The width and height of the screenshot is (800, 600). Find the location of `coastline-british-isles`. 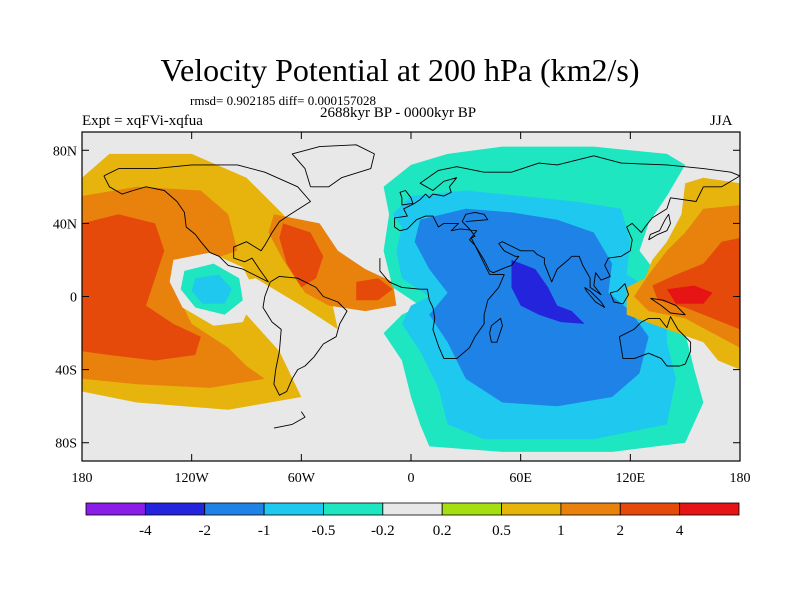

coastline-british-isles is located at coordinates (406, 198).